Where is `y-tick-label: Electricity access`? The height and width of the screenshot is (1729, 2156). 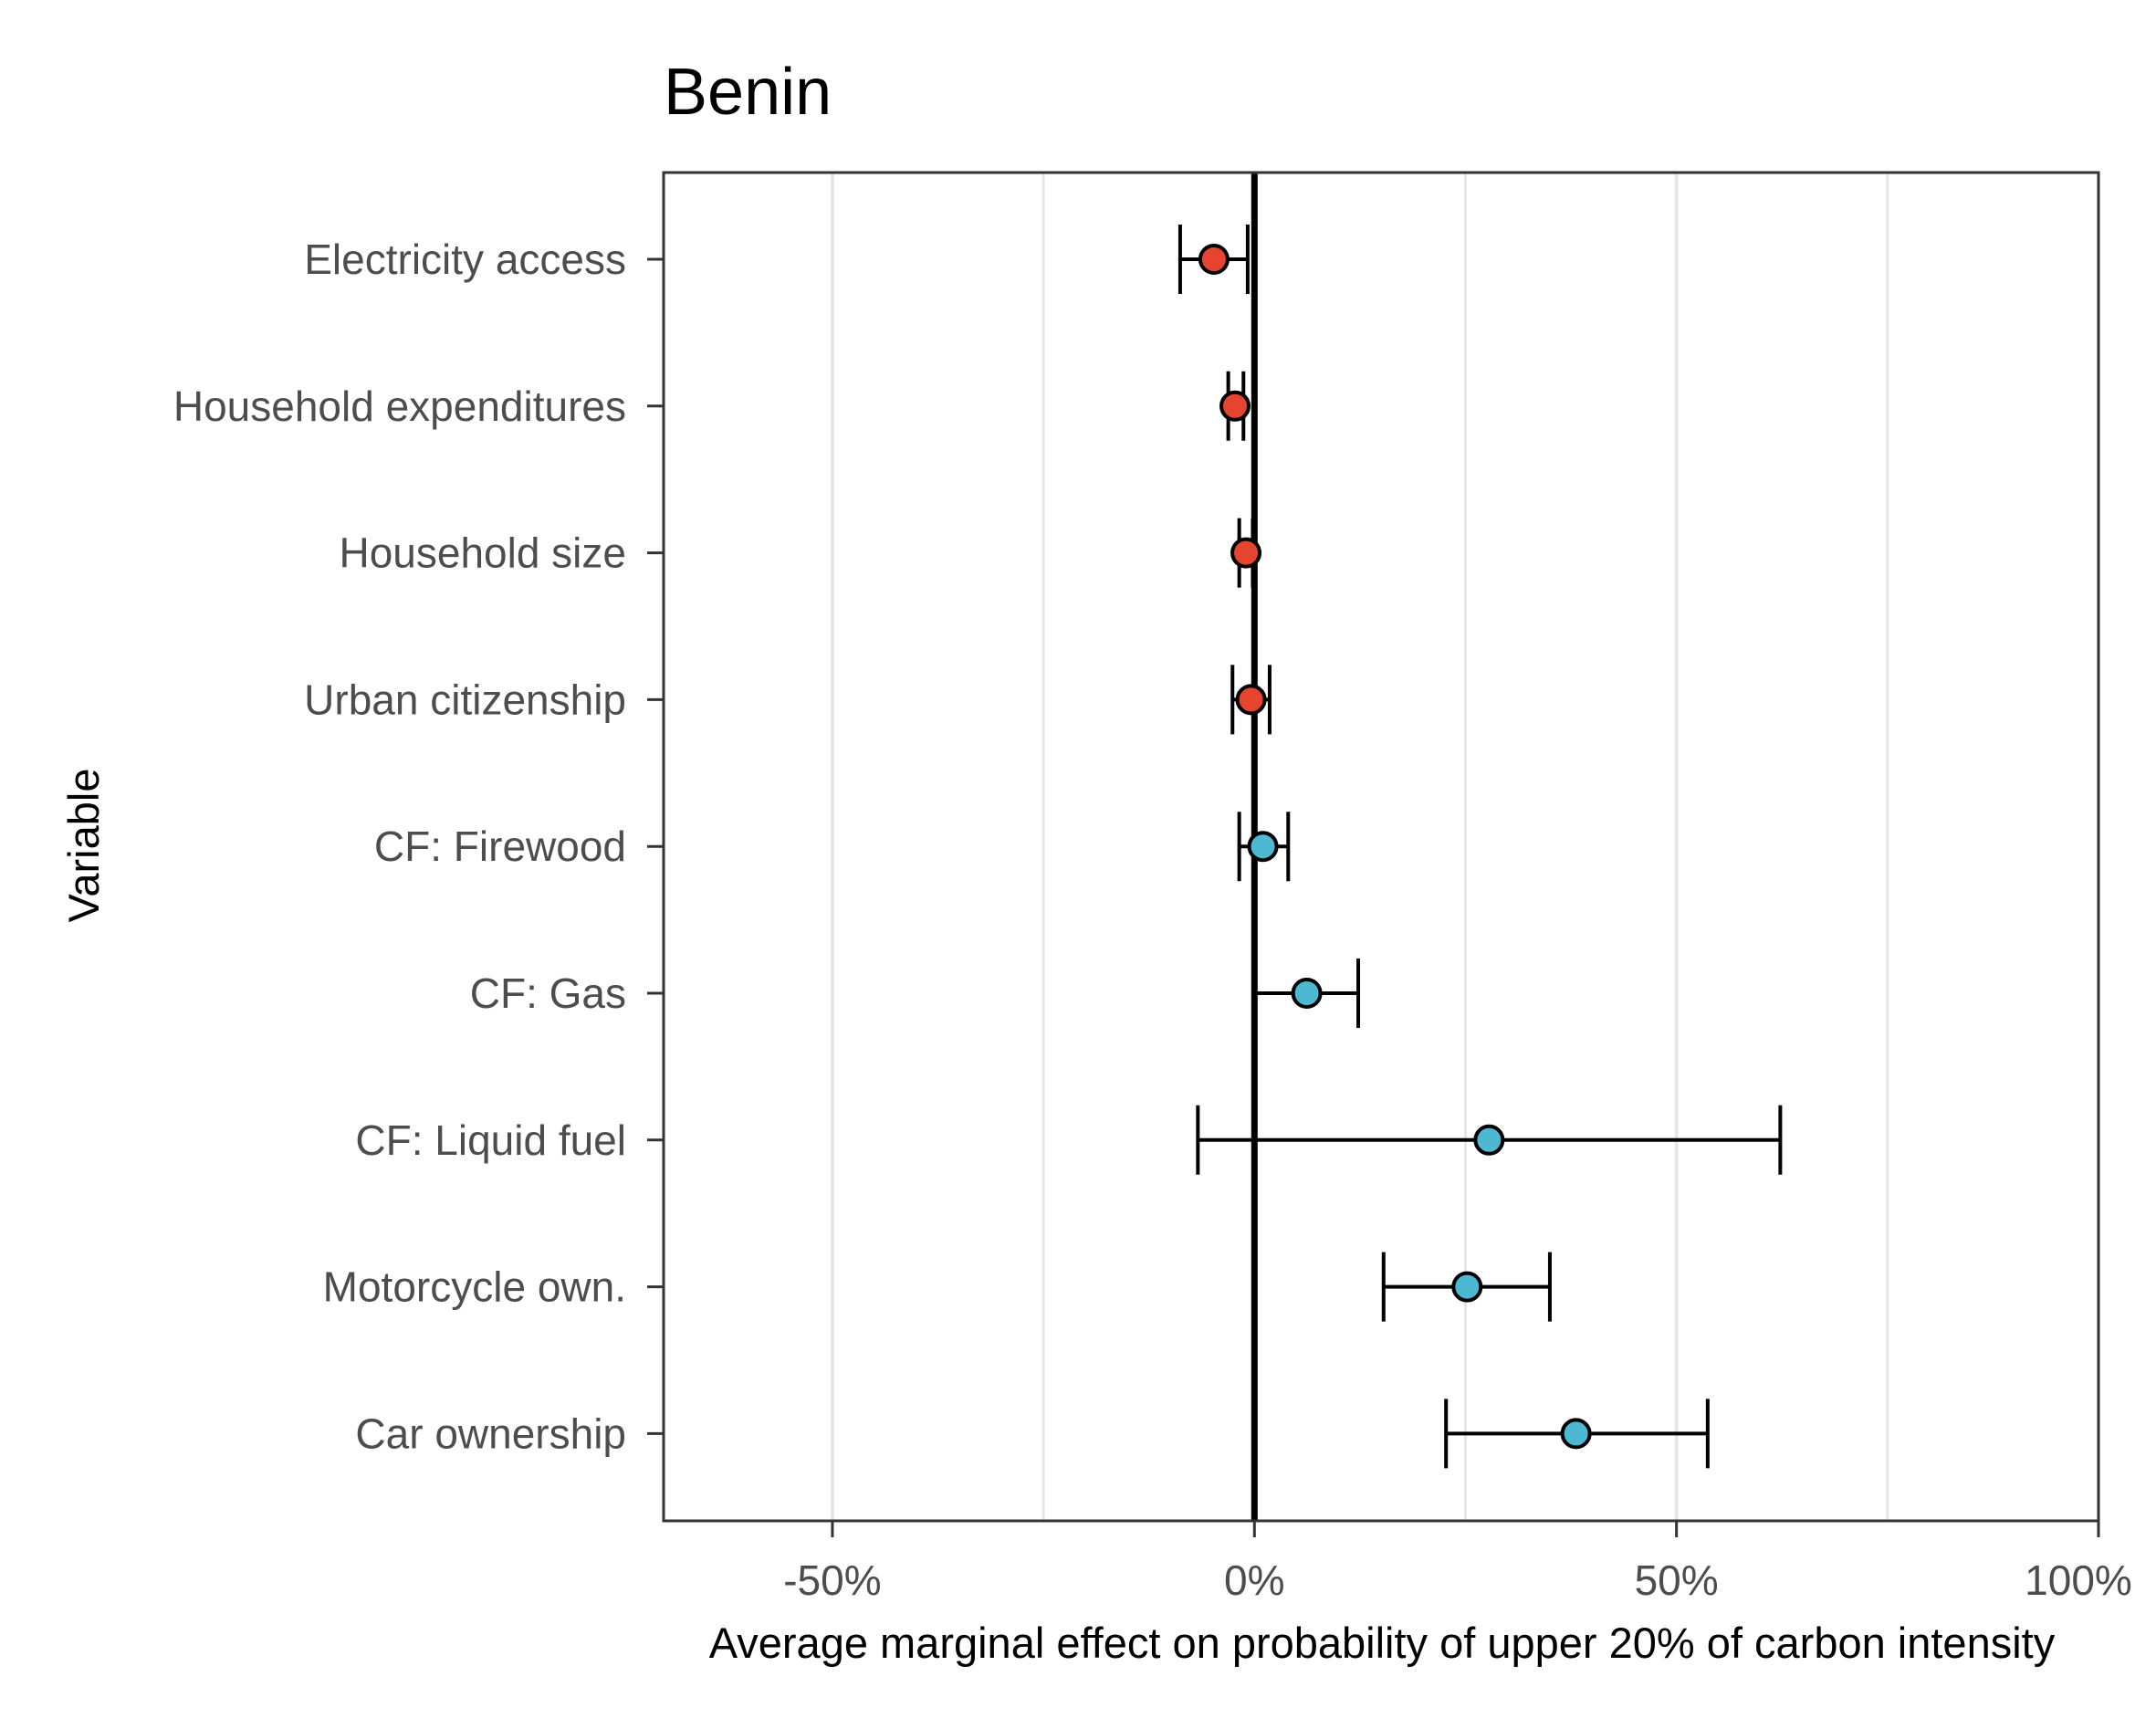
y-tick-label: Electricity access is located at coordinates (465, 259).